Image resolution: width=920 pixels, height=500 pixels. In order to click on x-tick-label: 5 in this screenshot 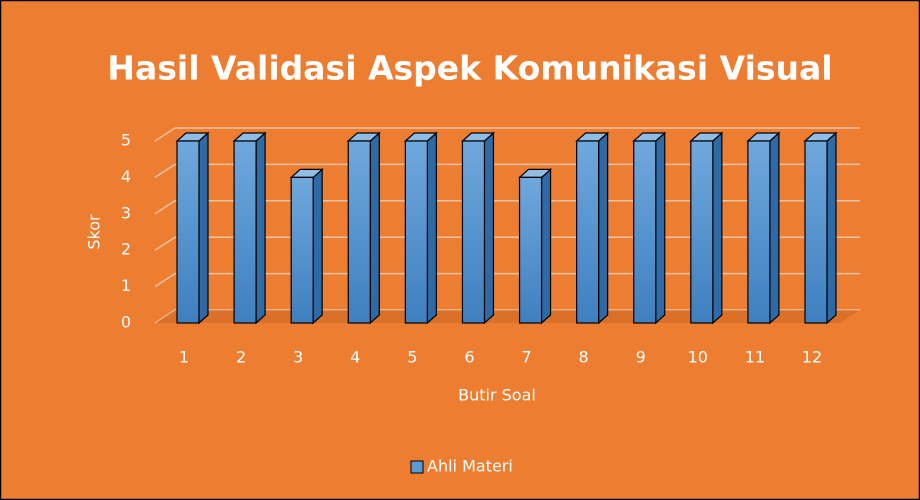, I will do `click(412, 357)`.